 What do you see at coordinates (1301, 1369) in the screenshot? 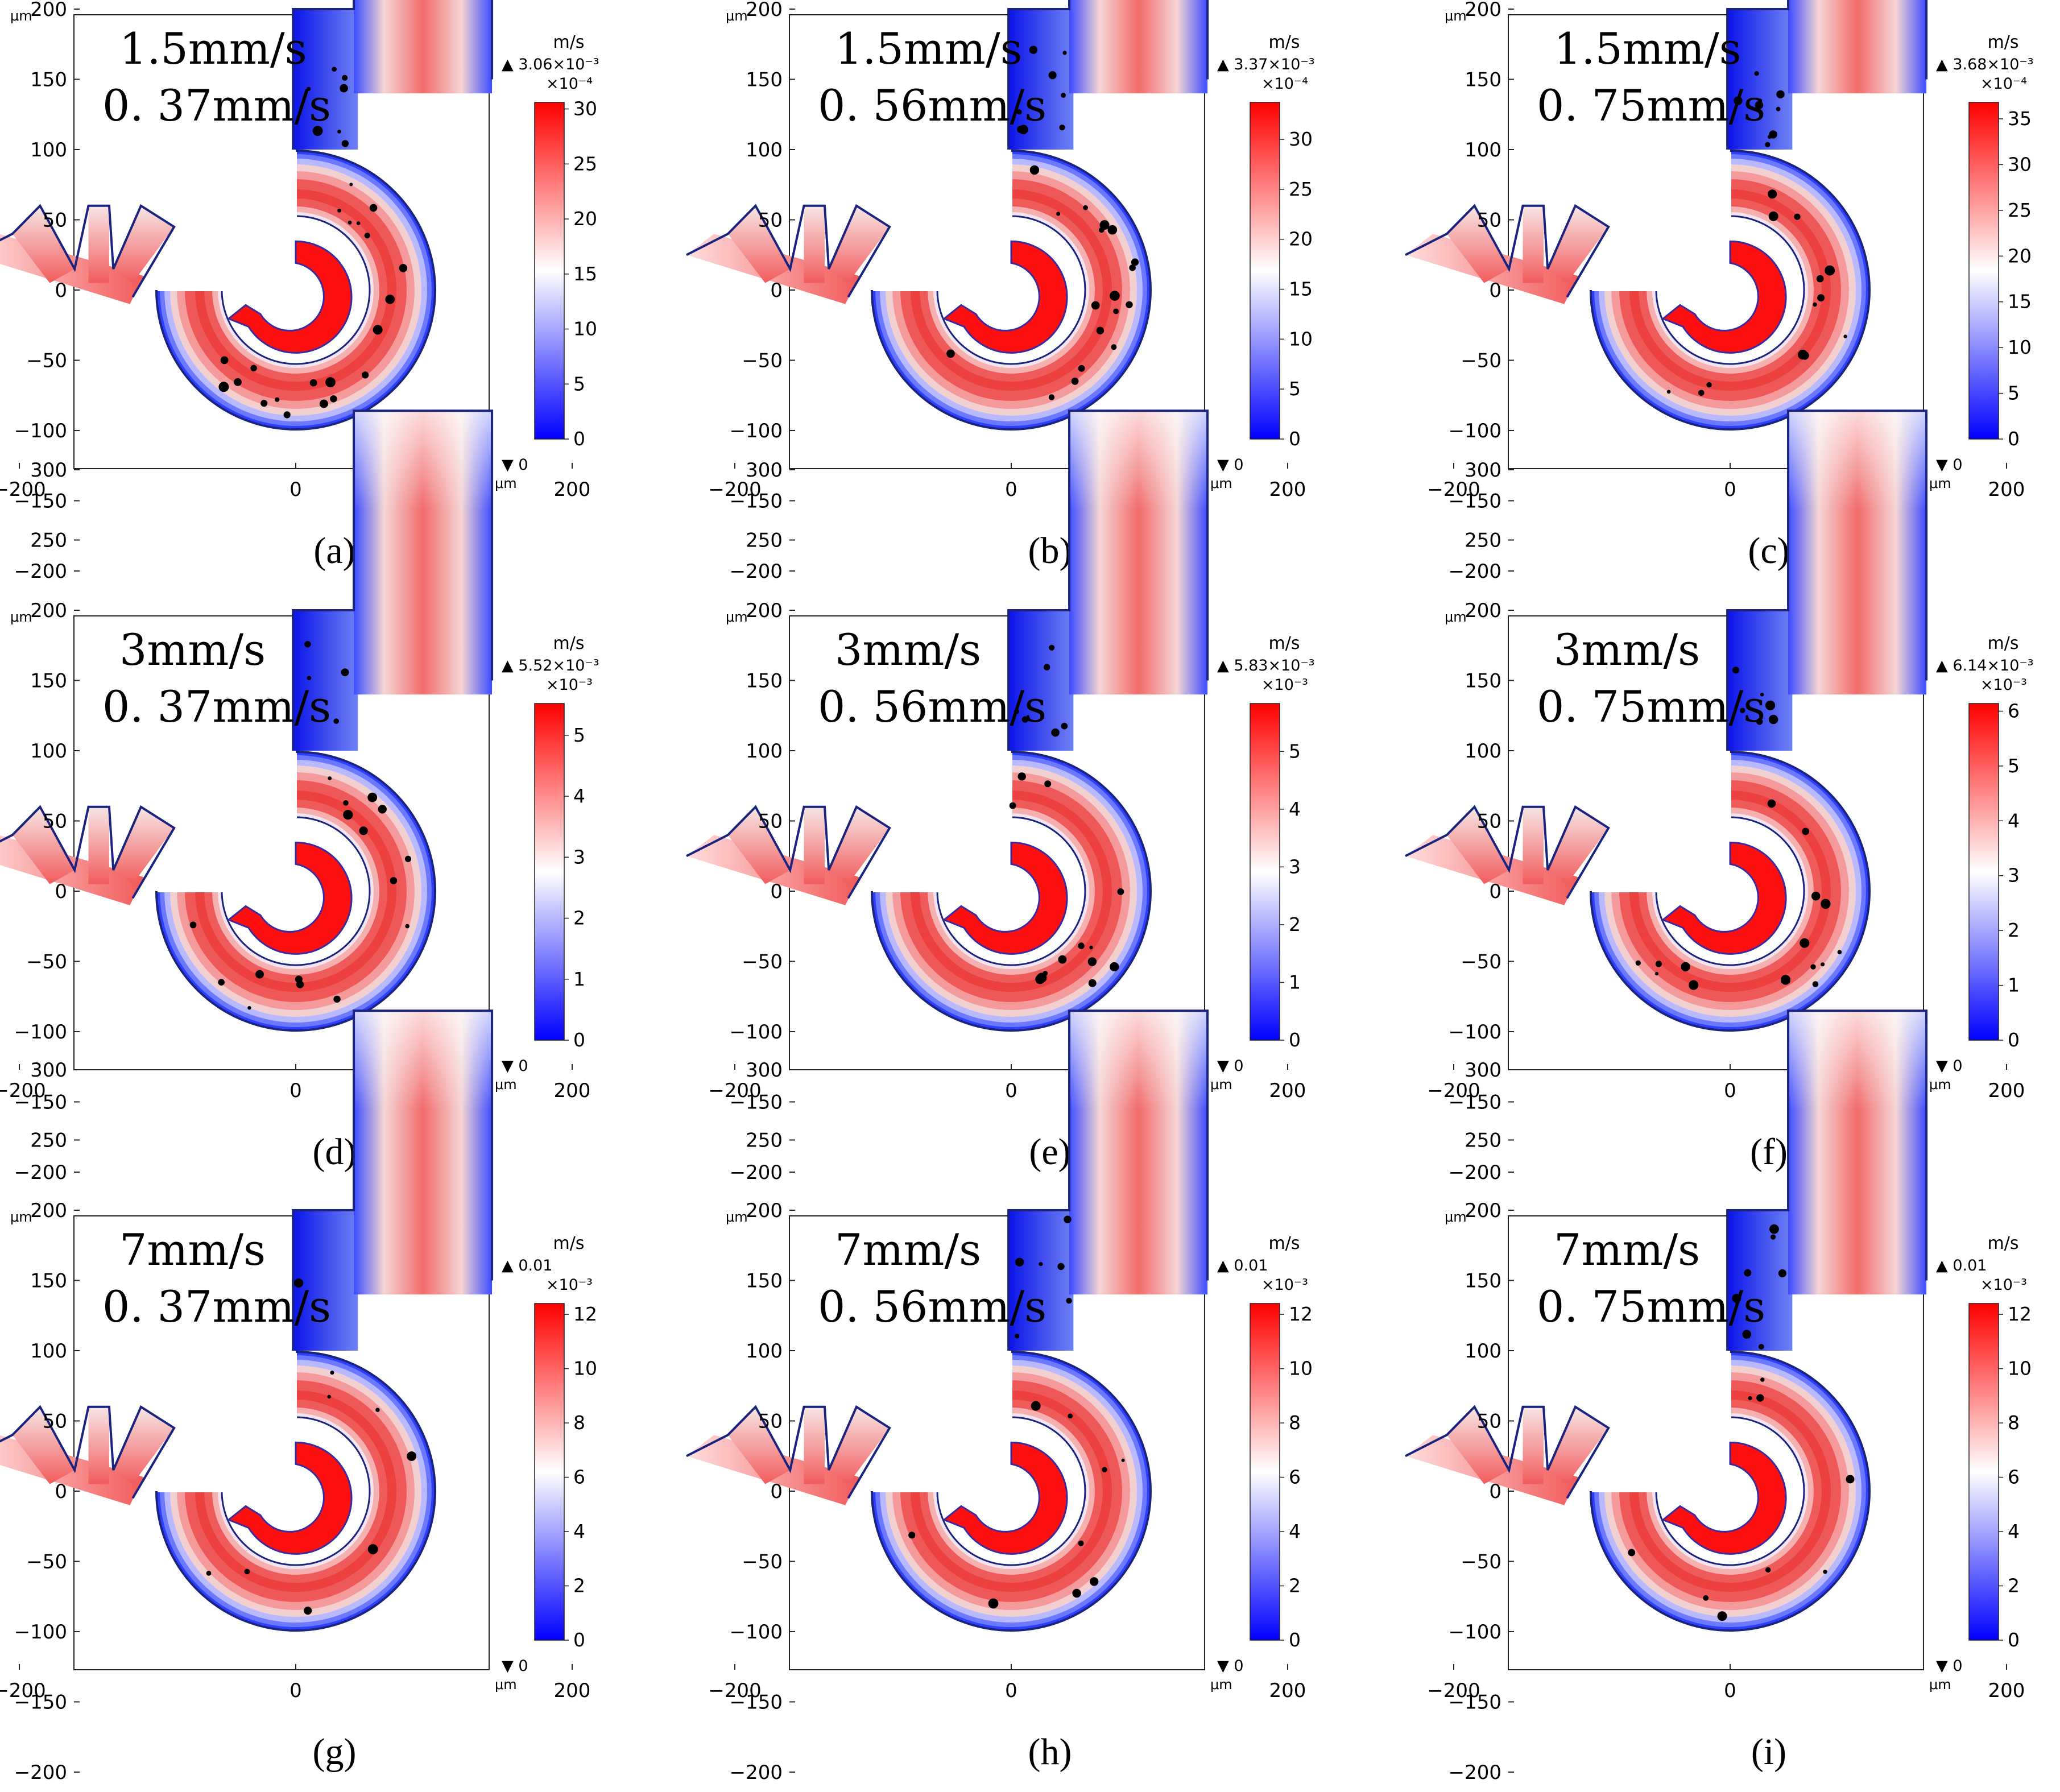
I see `colorbar-tick-label: 10` at bounding box center [1301, 1369].